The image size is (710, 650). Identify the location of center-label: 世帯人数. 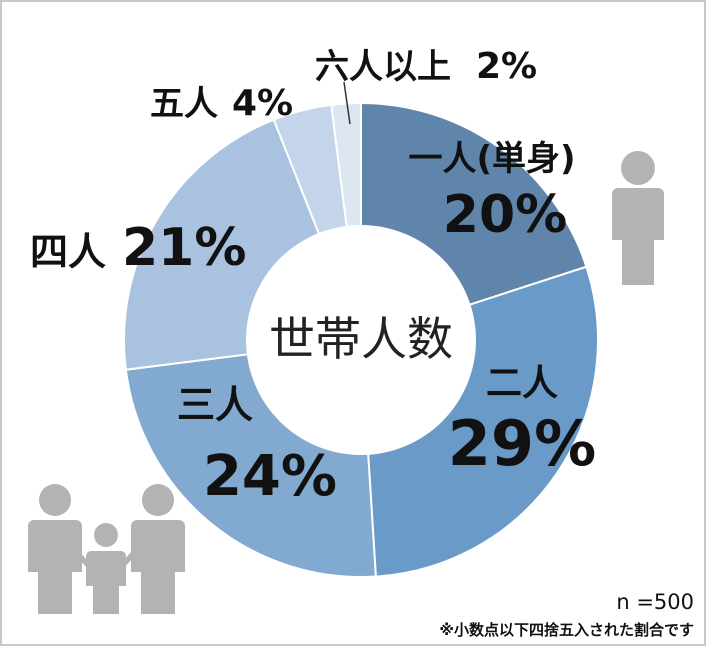
(361, 339).